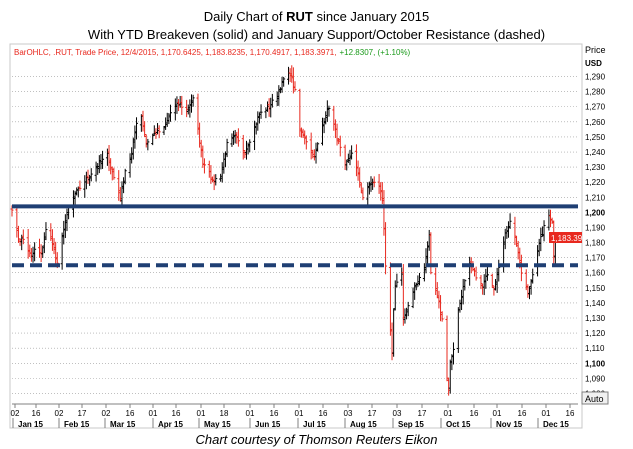 The width and height of the screenshot is (633, 449). What do you see at coordinates (595, 77) in the screenshot?
I see `y-tick-label: 1,290` at bounding box center [595, 77].